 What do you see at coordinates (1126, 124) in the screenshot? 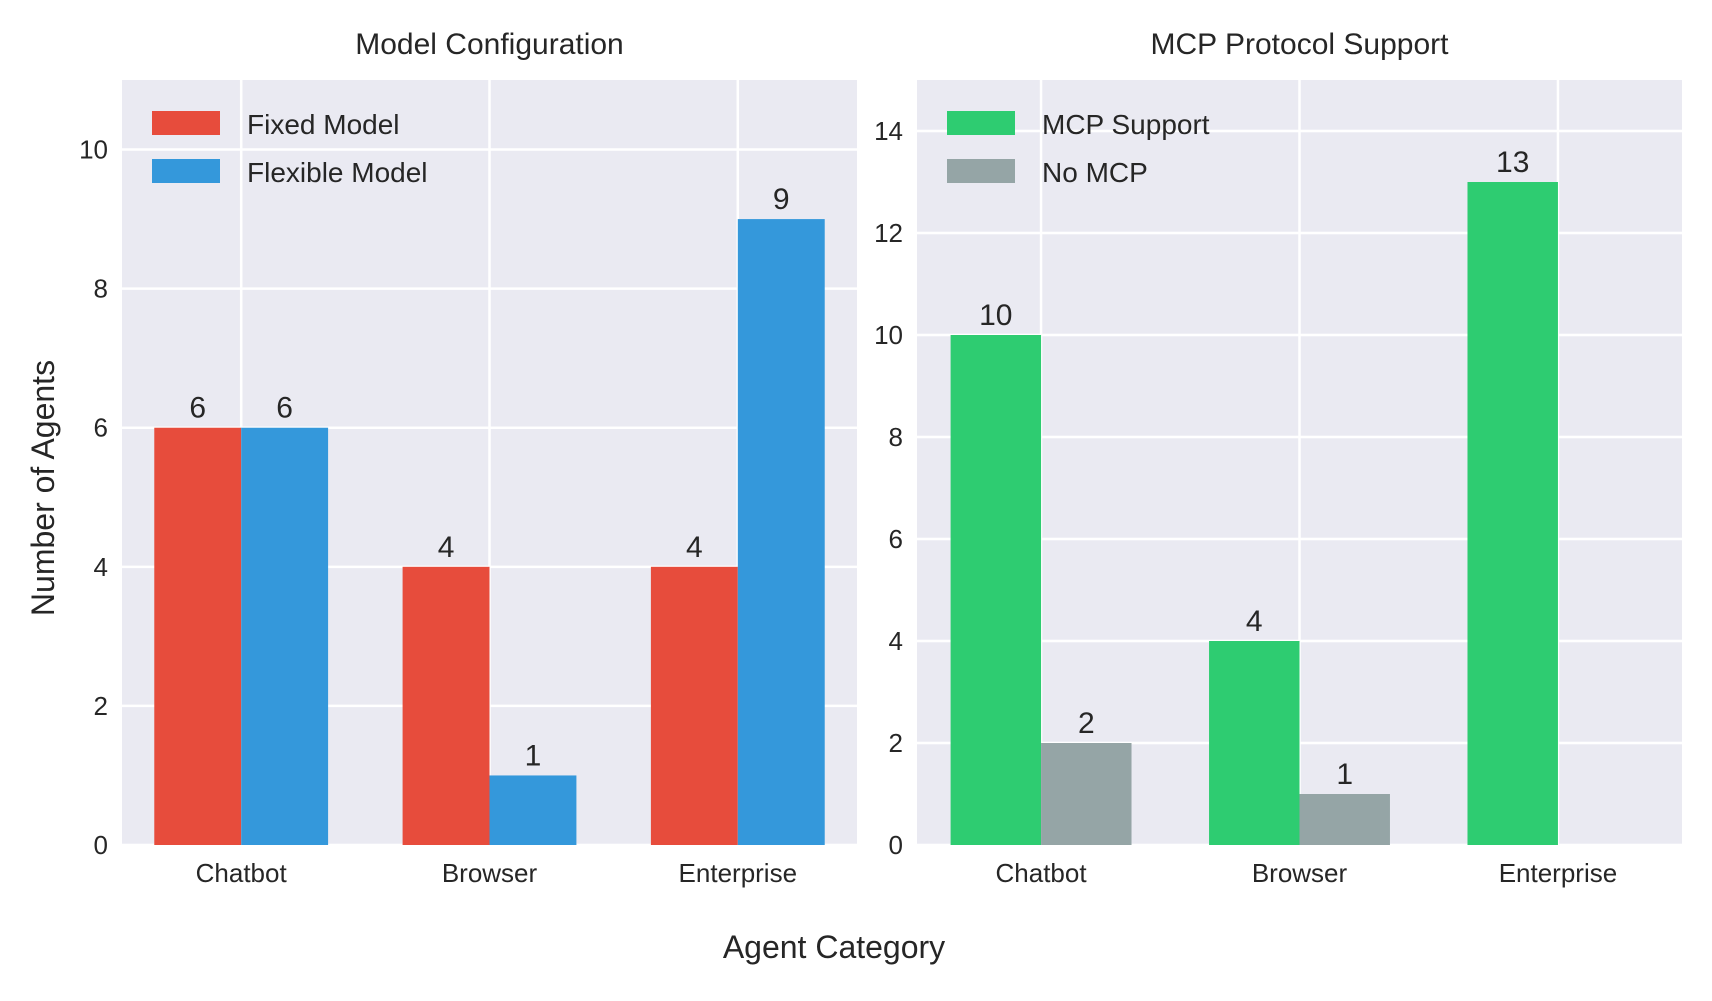
I see `legend-label: MCP Support` at bounding box center [1126, 124].